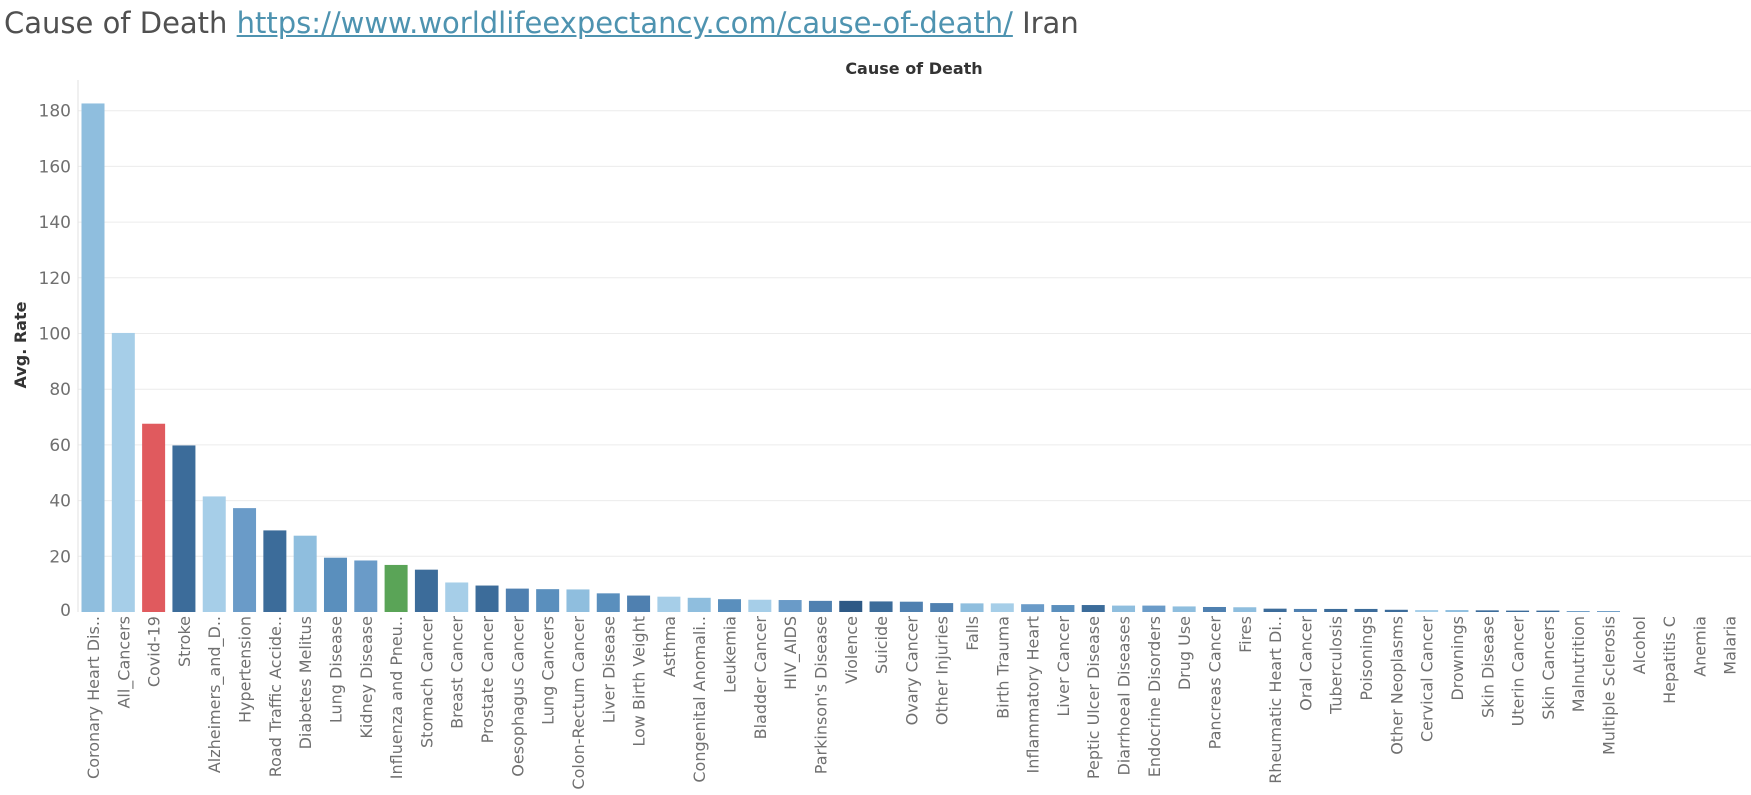 Image resolution: width=1751 pixels, height=795 pixels. What do you see at coordinates (1518, 671) in the screenshot?
I see `x-tick-label: Uterin Cancer` at bounding box center [1518, 671].